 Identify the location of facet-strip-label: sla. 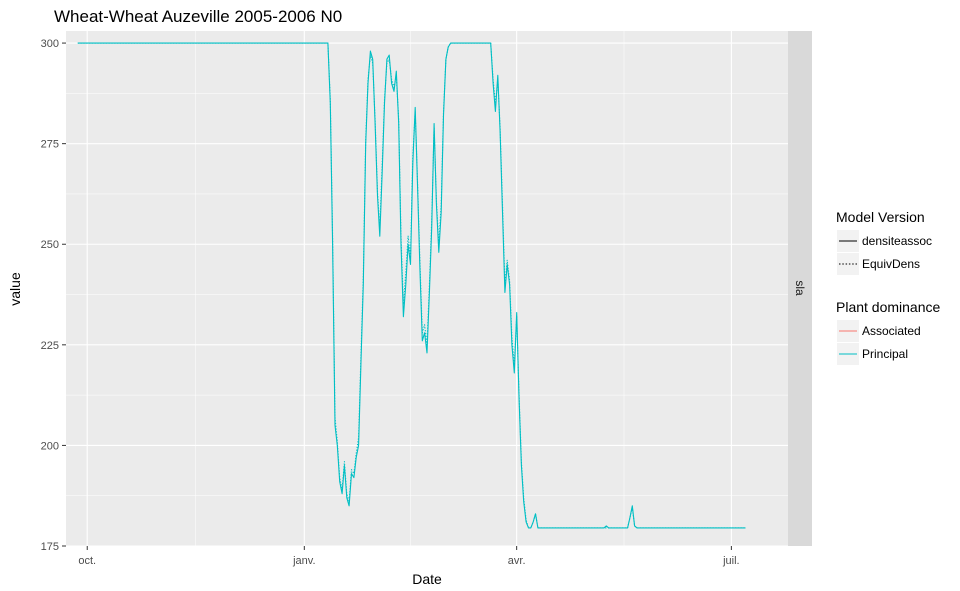
(800, 288).